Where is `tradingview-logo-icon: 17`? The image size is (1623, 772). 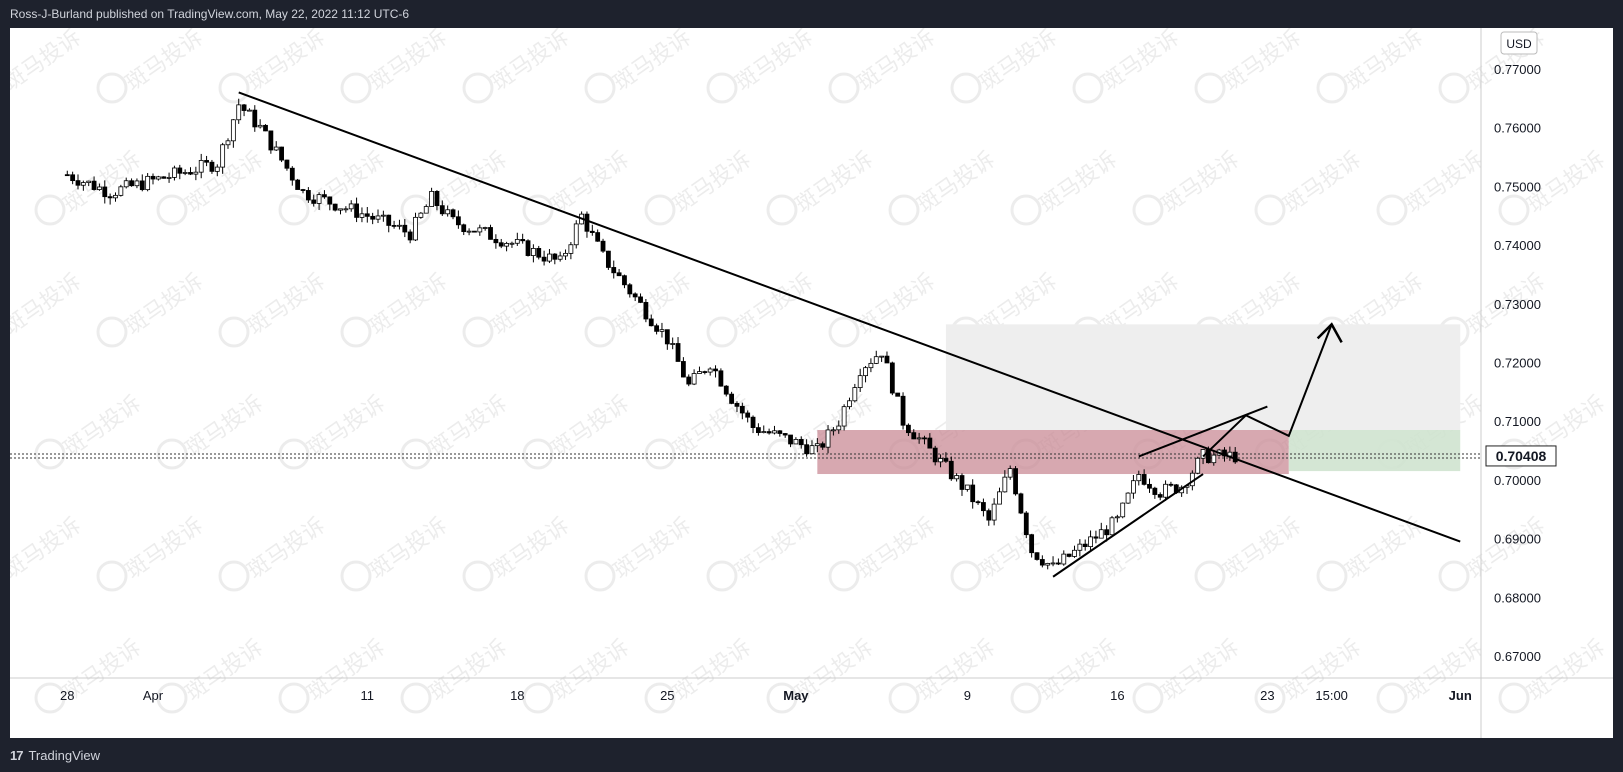
tradingview-logo-icon: 17 is located at coordinates (17, 755).